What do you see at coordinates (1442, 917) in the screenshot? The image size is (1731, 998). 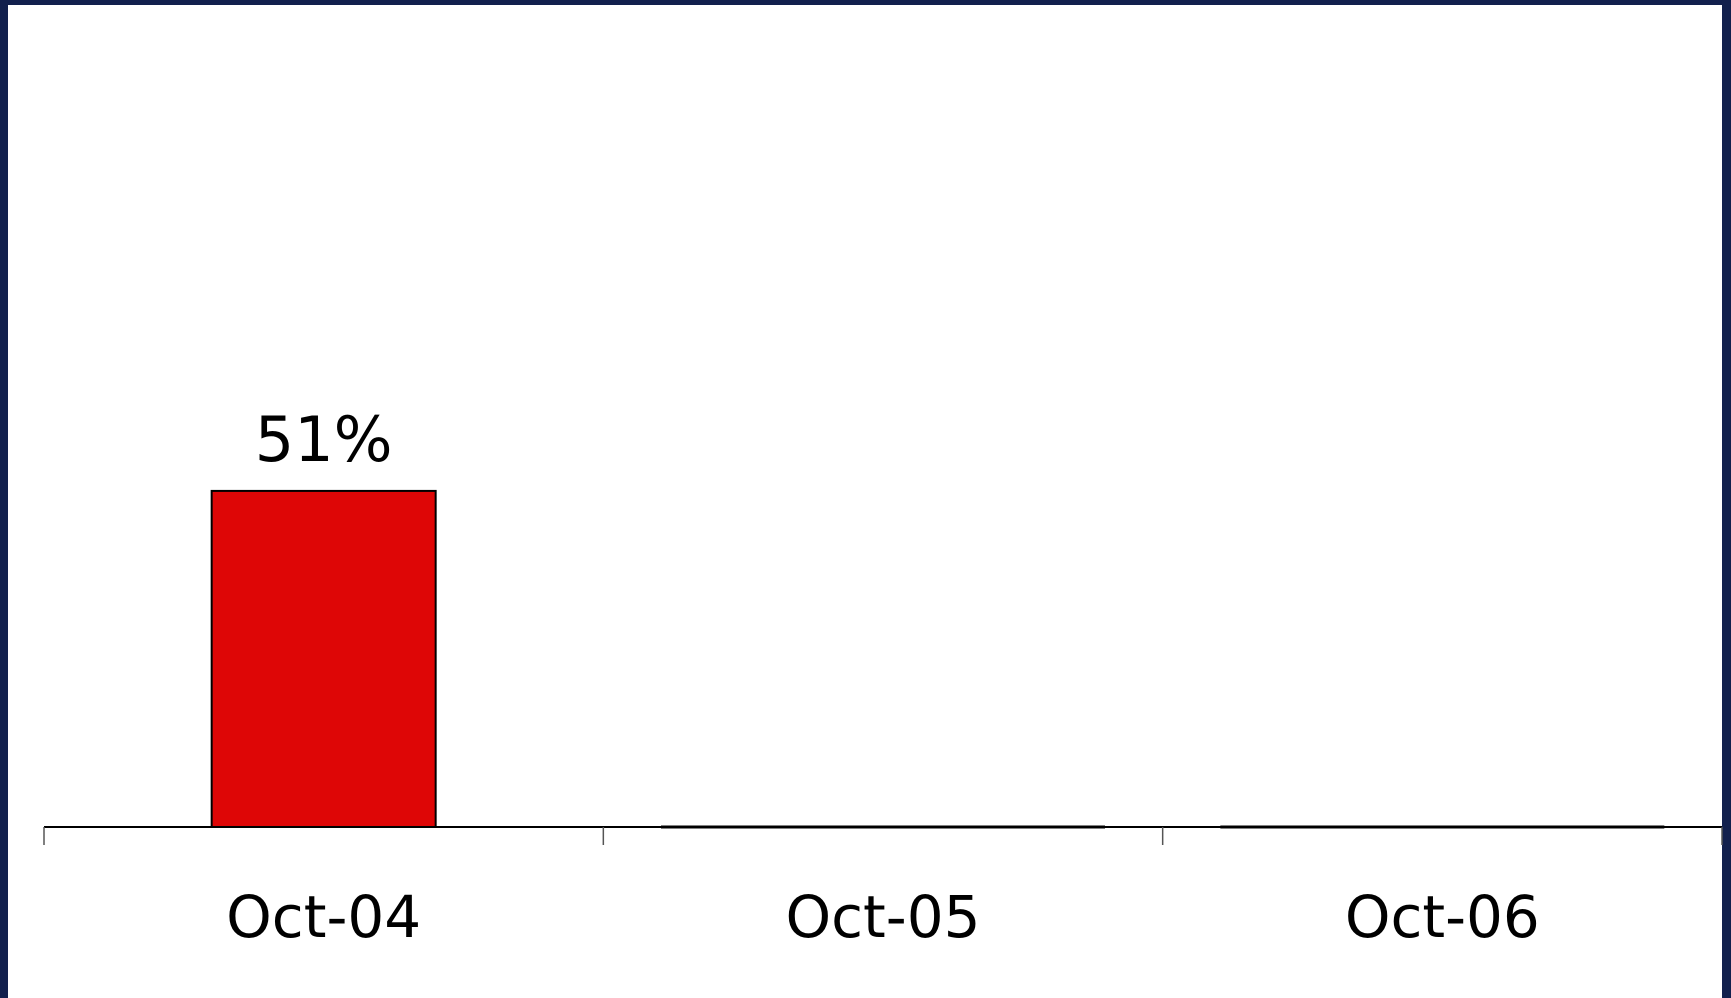 I see `x-tick-label: Oct-06` at bounding box center [1442, 917].